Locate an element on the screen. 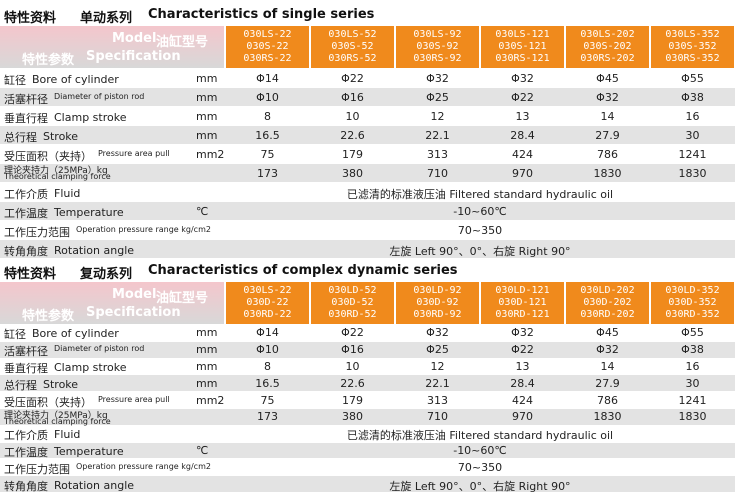 The image size is (750, 500). model-cell: 030LS-92 030S-92 030RS-92 is located at coordinates (437, 47).